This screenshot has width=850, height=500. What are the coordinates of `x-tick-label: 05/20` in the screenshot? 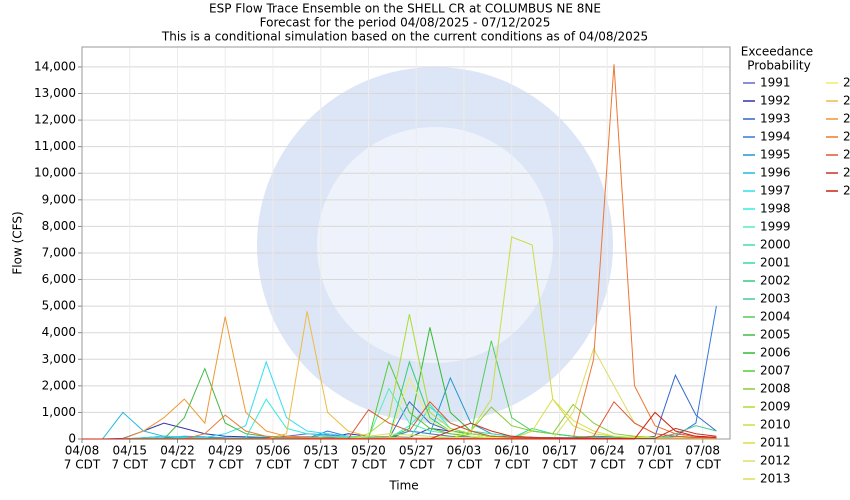 It's located at (368, 451).